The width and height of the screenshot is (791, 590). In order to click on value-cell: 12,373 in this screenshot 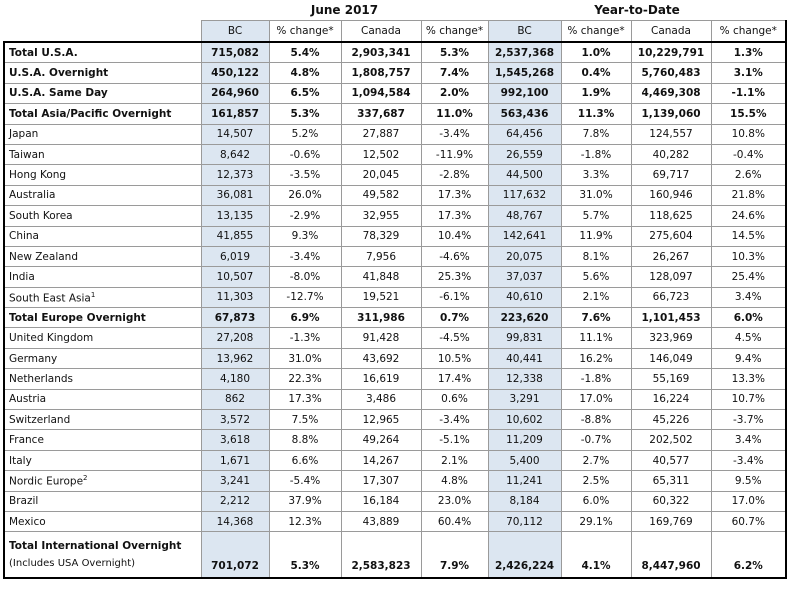, I will do `click(235, 175)`.